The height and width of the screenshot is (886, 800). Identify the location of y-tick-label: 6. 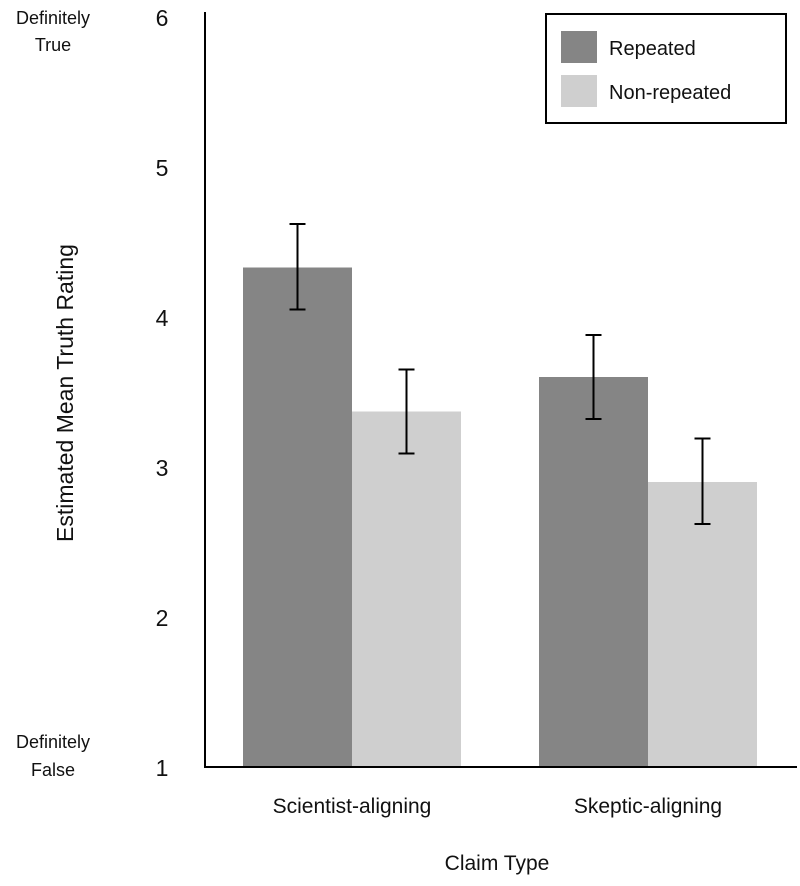
(162, 18).